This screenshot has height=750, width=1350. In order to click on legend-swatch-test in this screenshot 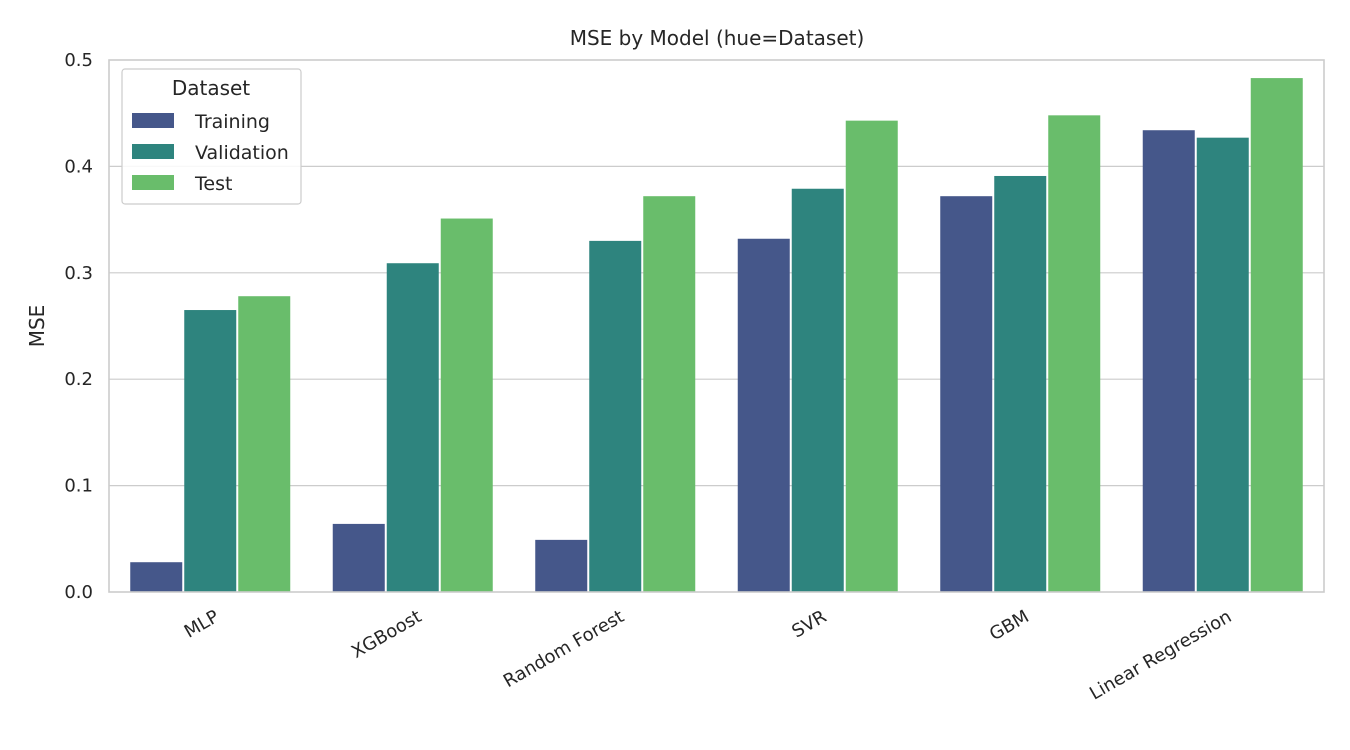, I will do `click(153, 182)`.